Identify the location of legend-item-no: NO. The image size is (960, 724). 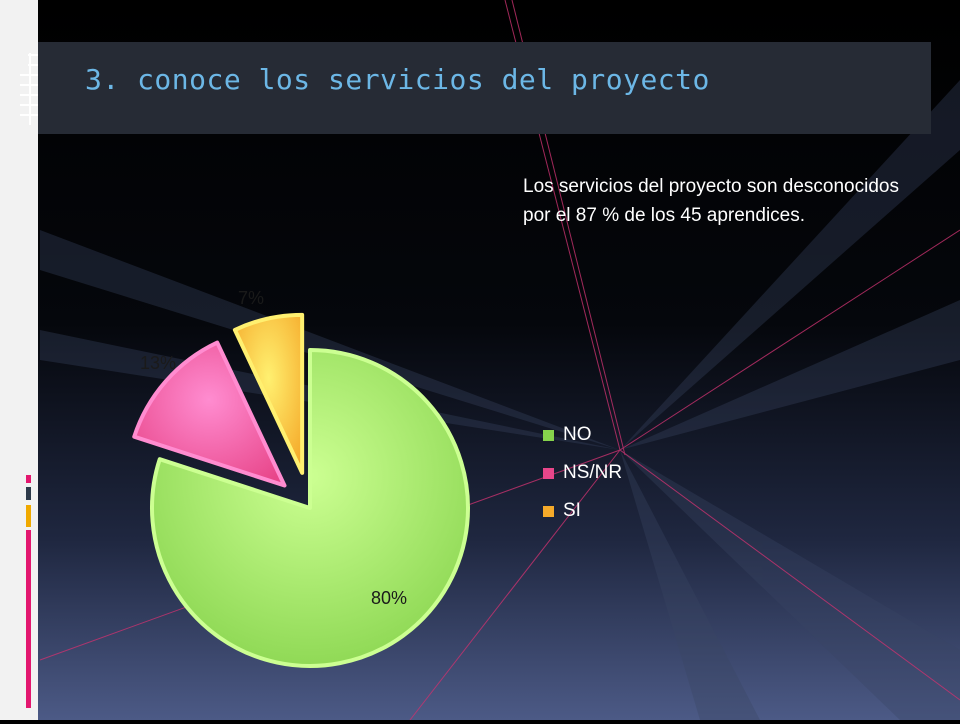
(582, 435).